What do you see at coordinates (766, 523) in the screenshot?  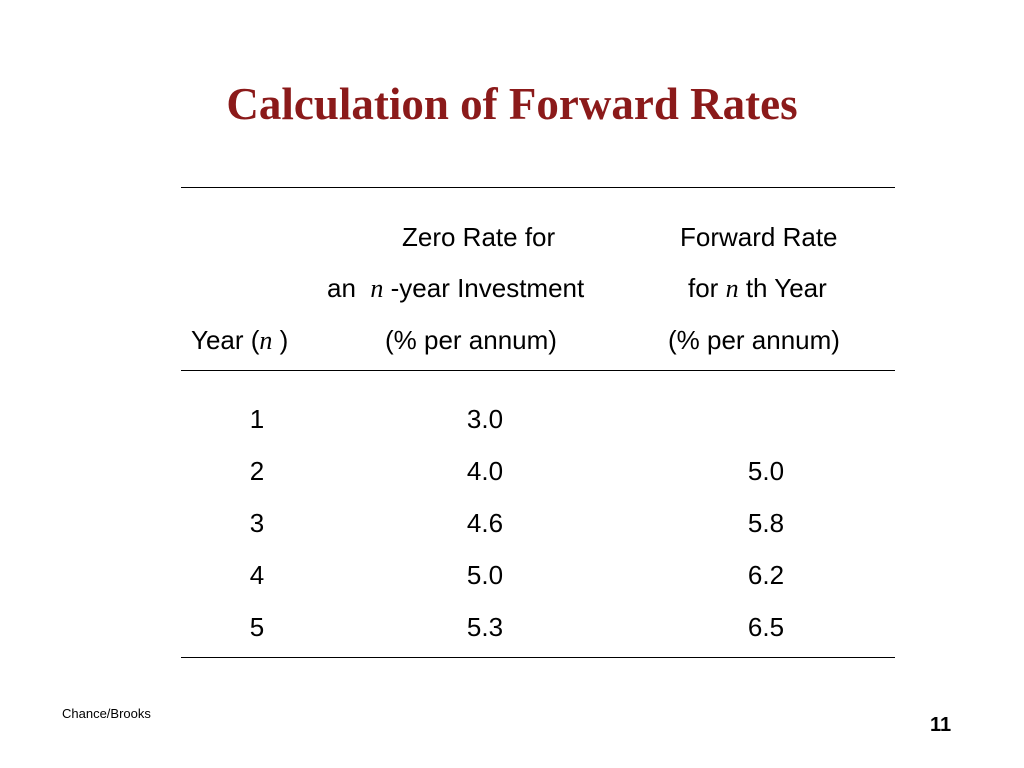 I see `cell-forward-rate: 5.8` at bounding box center [766, 523].